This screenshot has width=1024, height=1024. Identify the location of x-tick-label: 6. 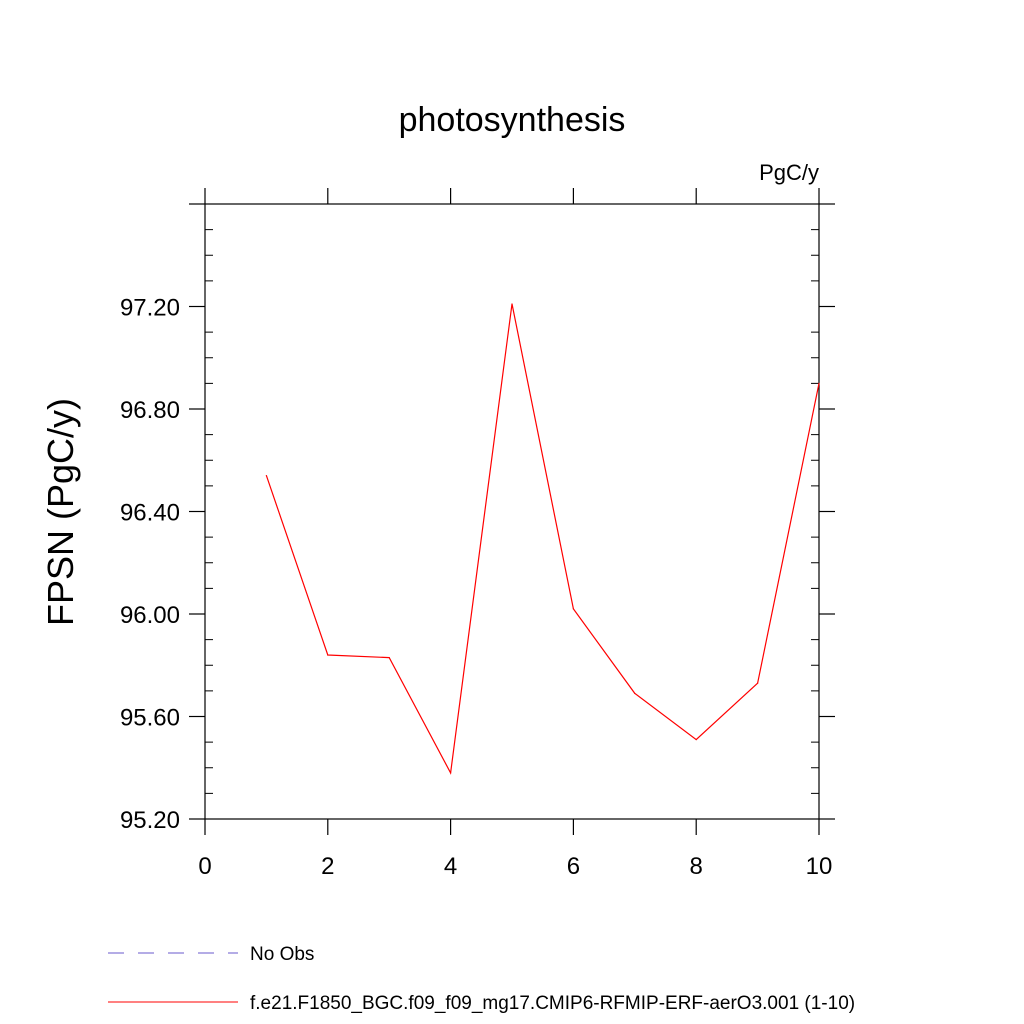
(573, 866).